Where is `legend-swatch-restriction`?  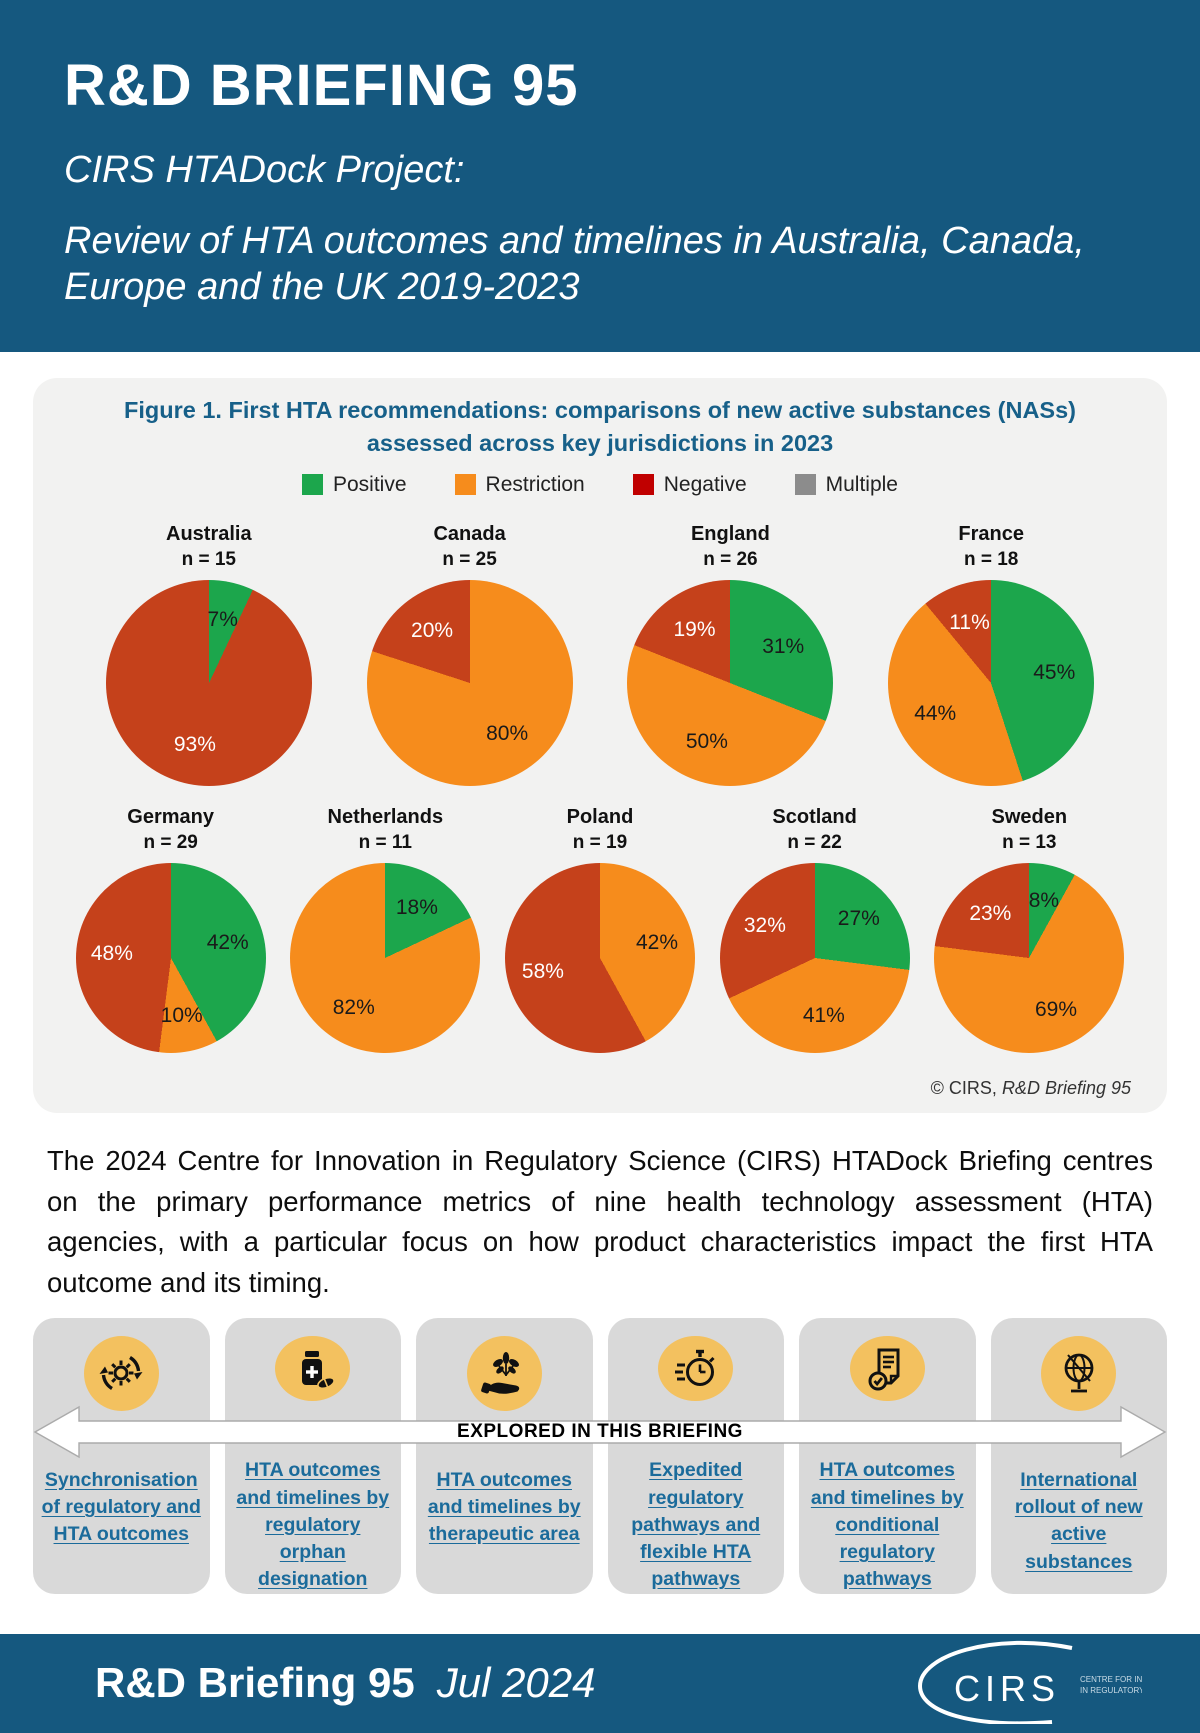 legend-swatch-restriction is located at coordinates (465, 485).